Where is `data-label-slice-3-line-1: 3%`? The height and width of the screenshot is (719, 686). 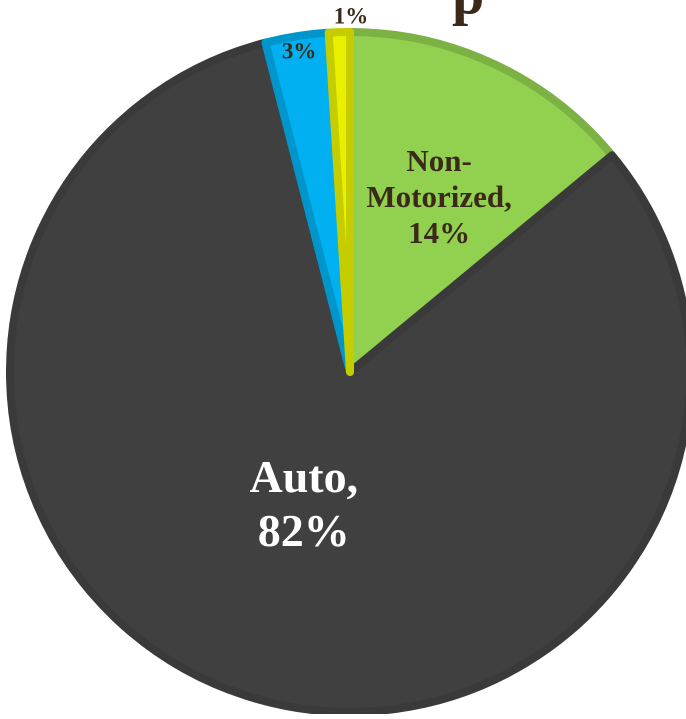
data-label-slice-3-line-1: 3% is located at coordinates (299, 50).